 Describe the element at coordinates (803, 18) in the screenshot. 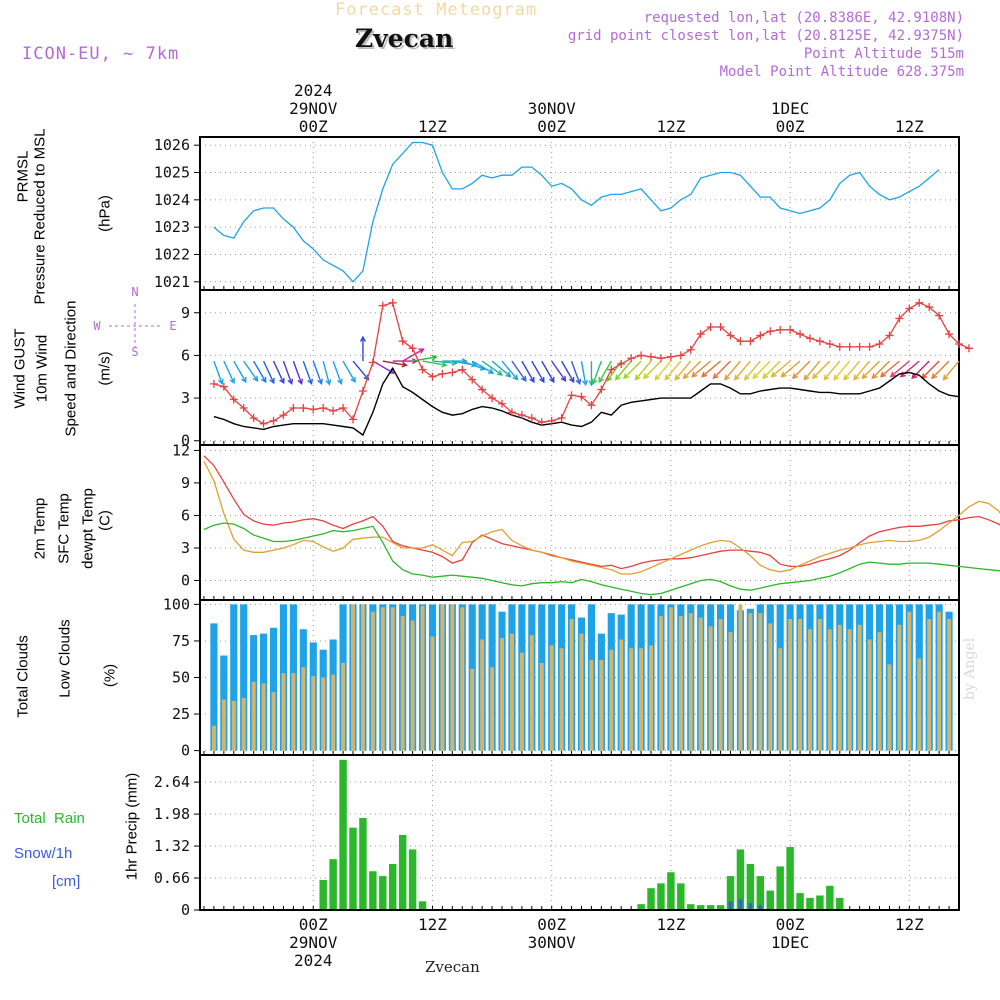

I see `requested-lonlat: requested lon,lat (20.8386E, 42.9108N)` at that location.